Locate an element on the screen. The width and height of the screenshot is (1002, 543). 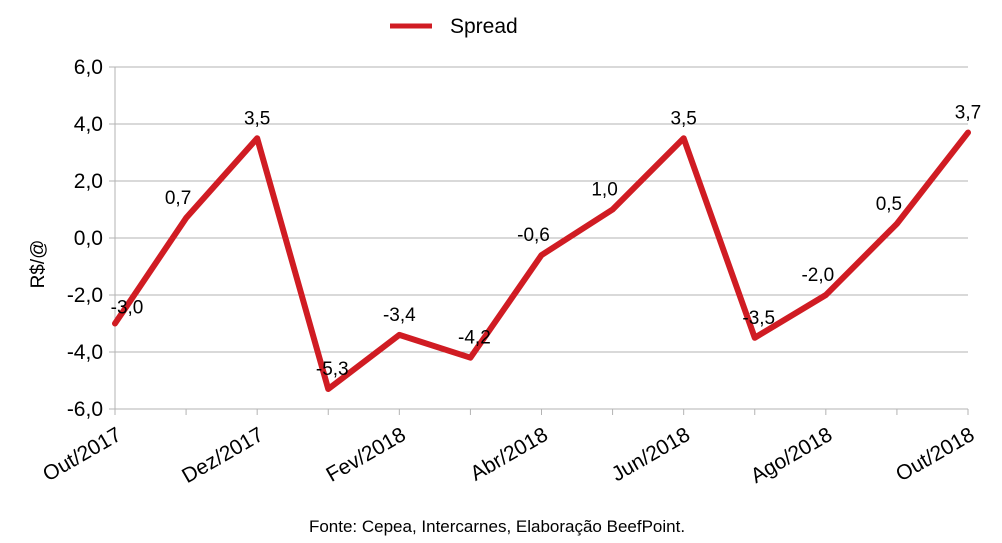
data-label: 1,0 is located at coordinates (604, 190).